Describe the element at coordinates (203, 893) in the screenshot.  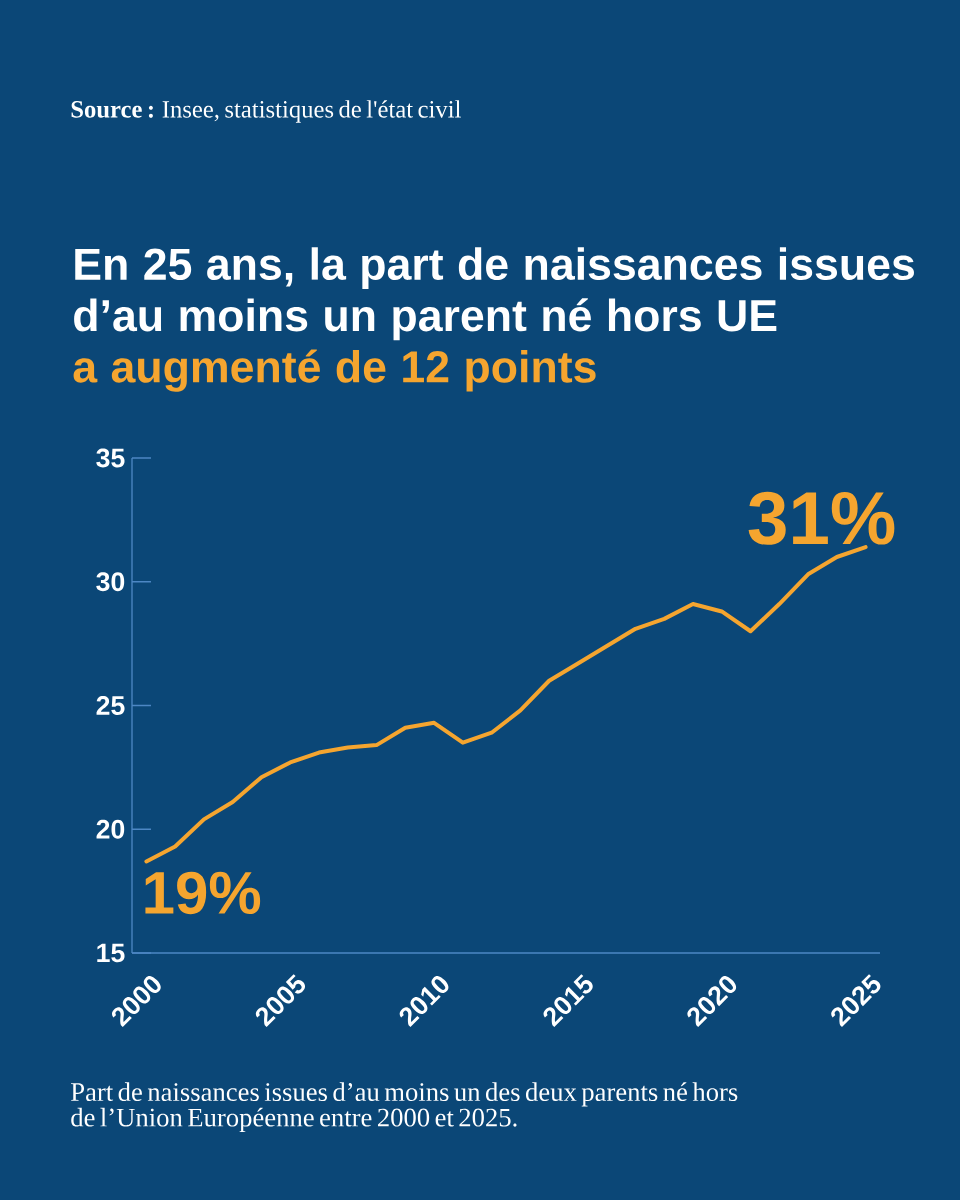
I see `annotation: 19%` at that location.